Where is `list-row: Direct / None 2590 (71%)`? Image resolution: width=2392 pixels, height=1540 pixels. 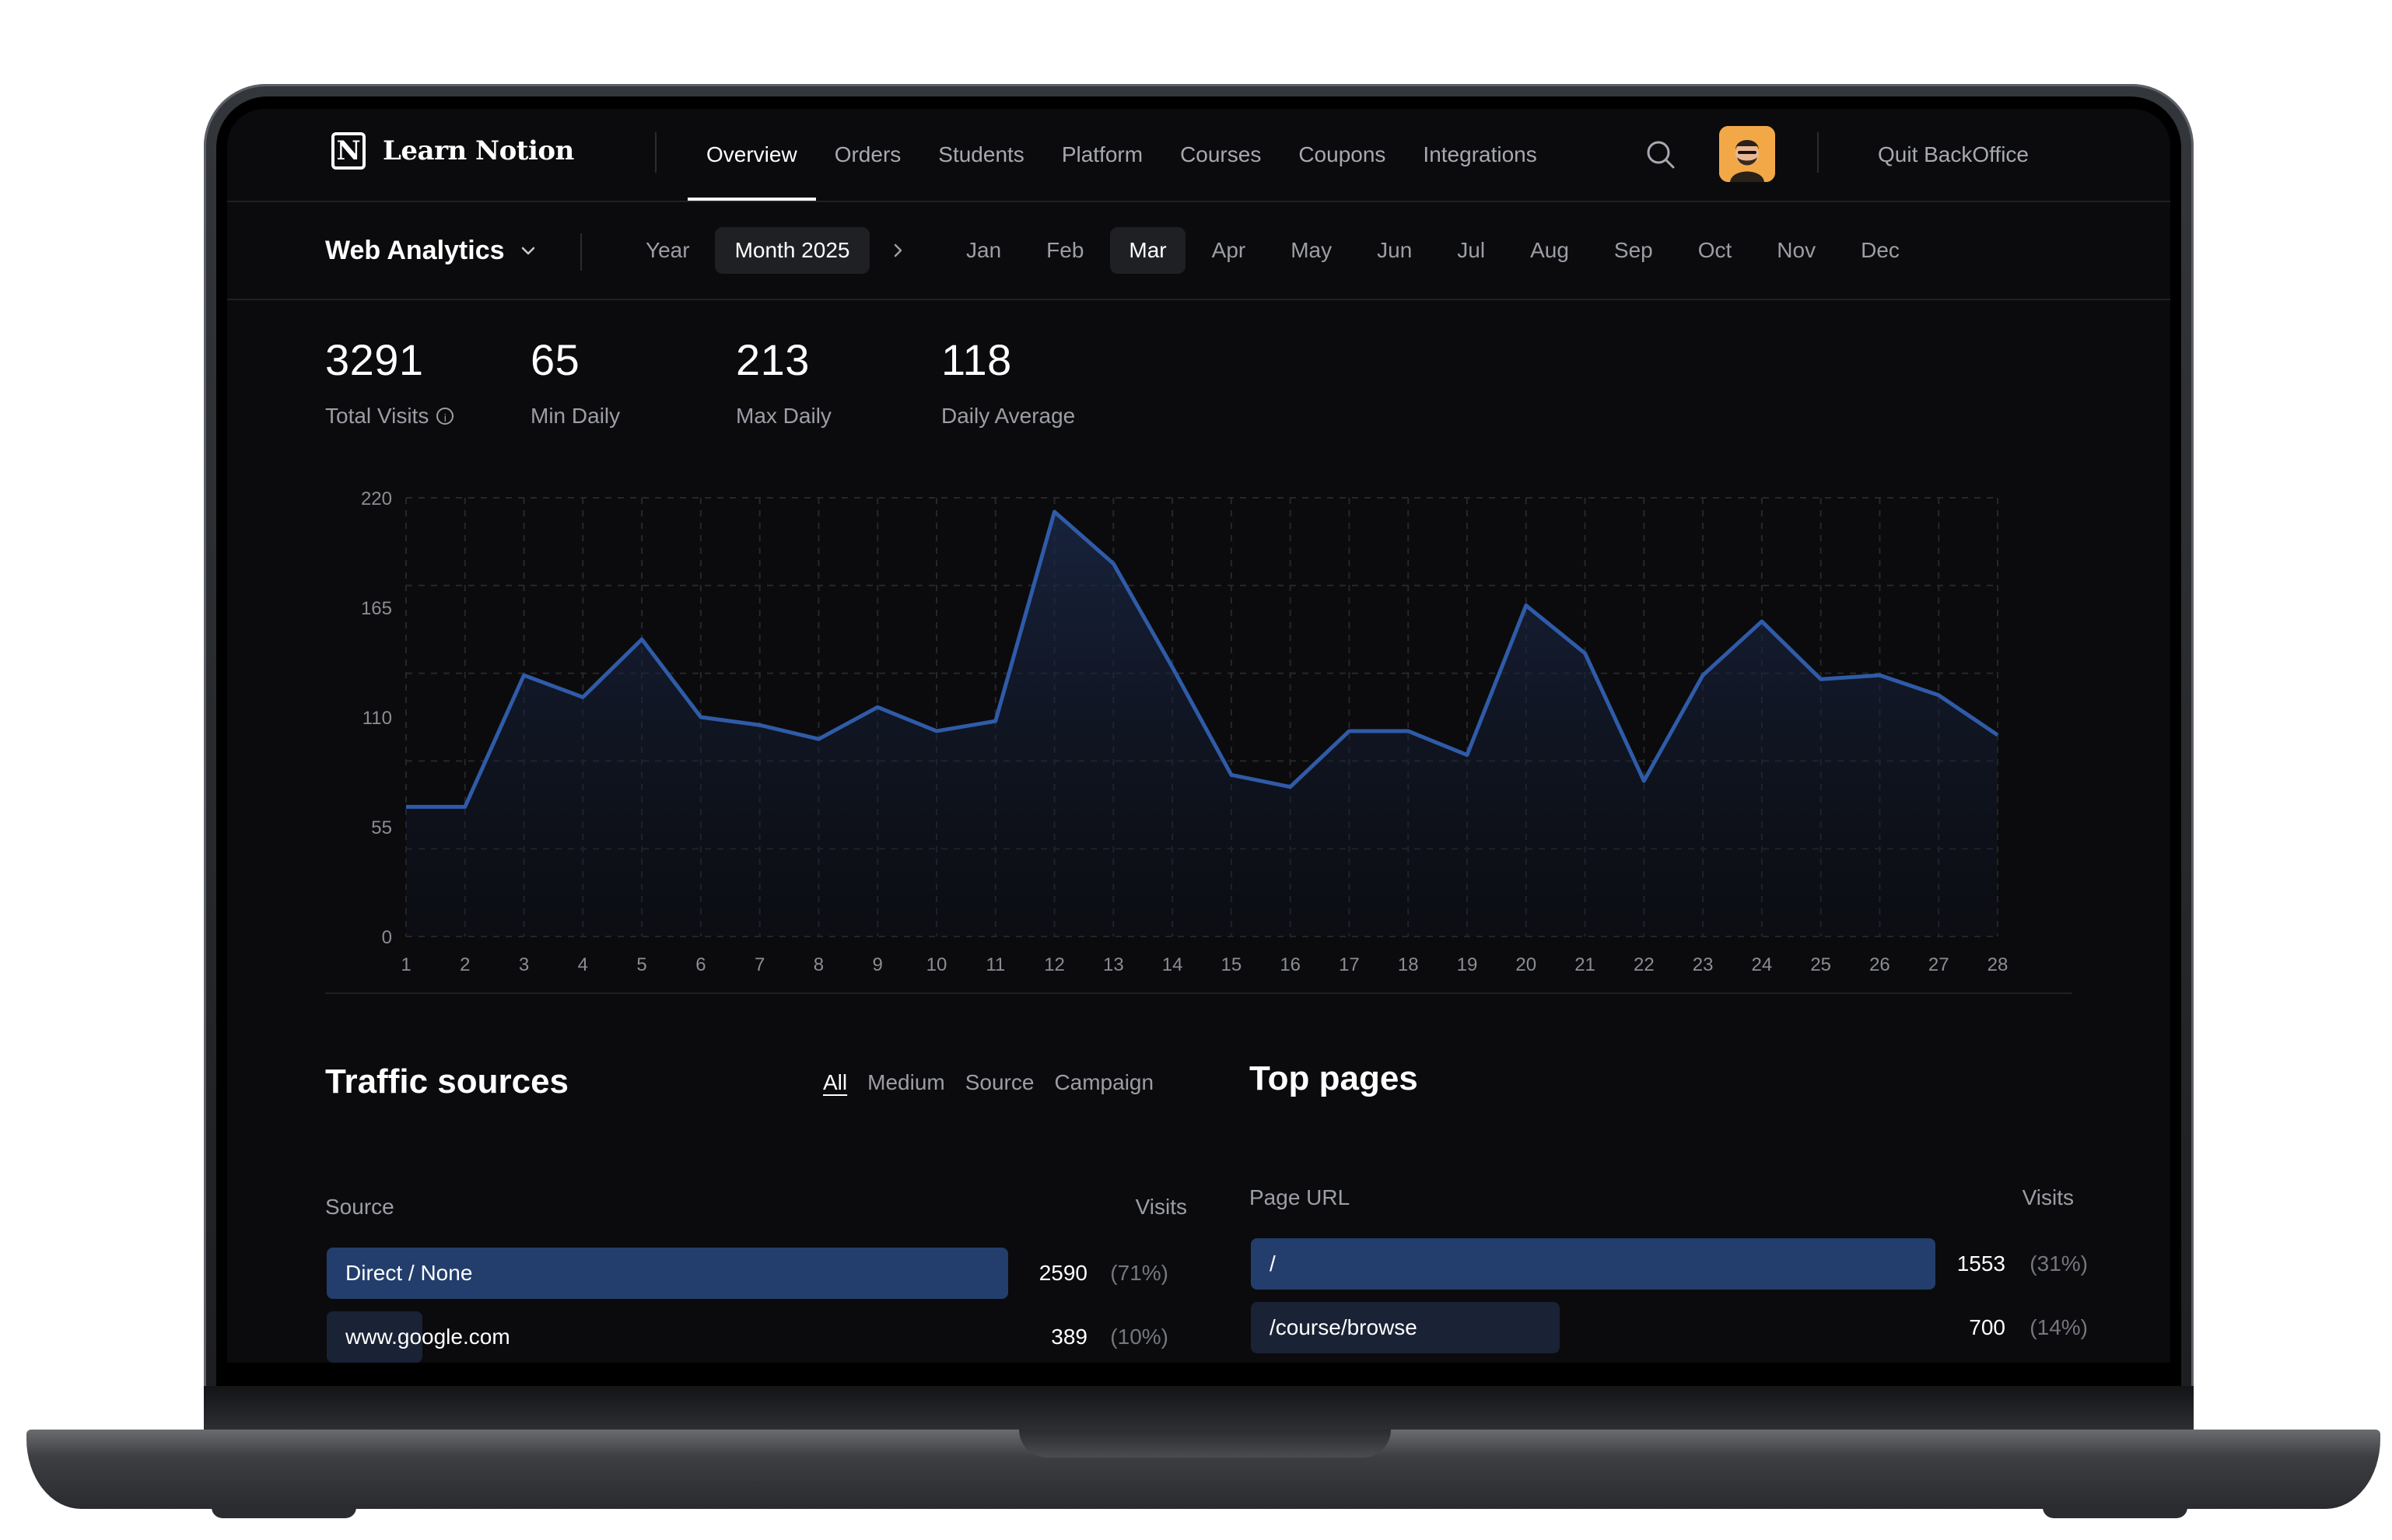
list-row: Direct / None 2590 (71%) is located at coordinates (747, 1273).